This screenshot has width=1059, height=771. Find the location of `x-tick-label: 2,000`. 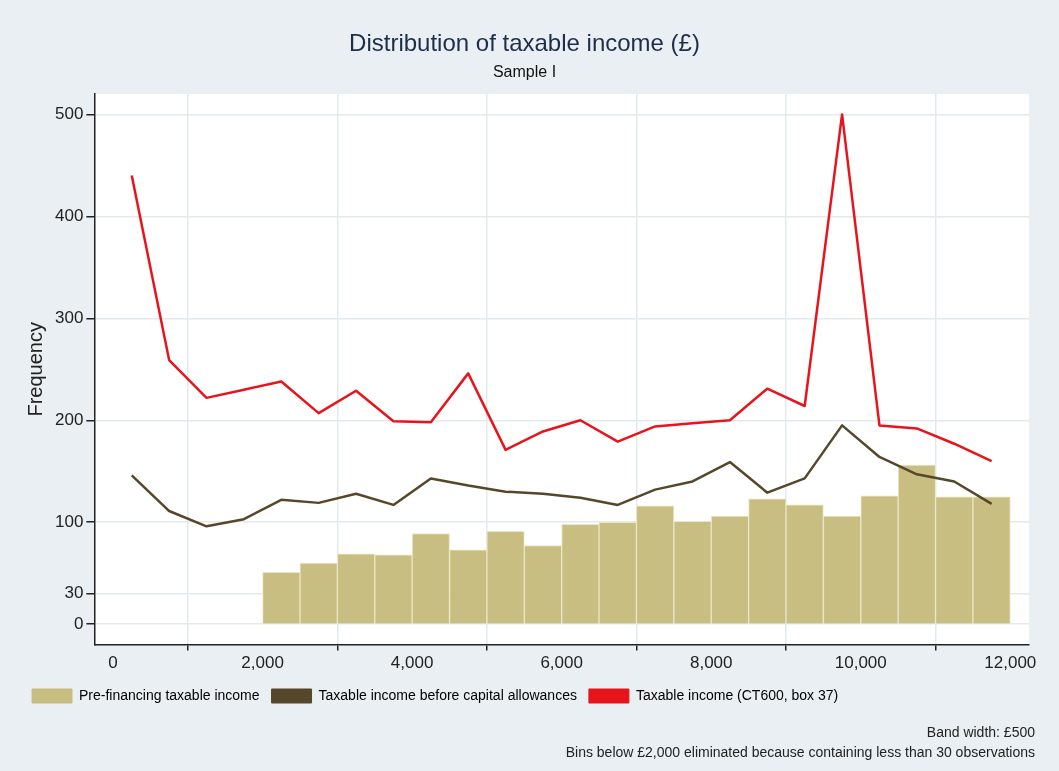

x-tick-label: 2,000 is located at coordinates (262, 663).